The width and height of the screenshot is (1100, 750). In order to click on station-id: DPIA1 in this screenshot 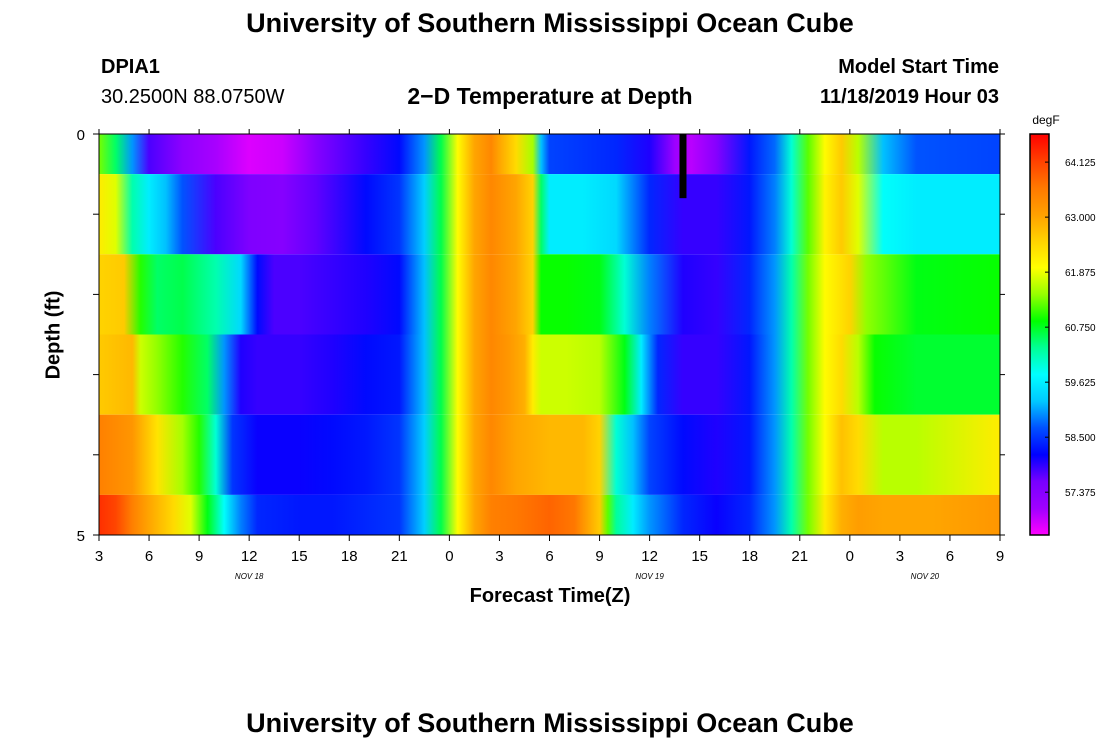, I will do `click(130, 67)`.